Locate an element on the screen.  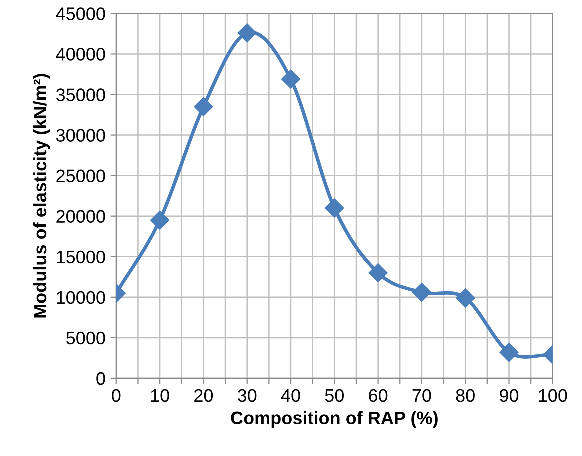
x-tick-label: 100 is located at coordinates (553, 395).